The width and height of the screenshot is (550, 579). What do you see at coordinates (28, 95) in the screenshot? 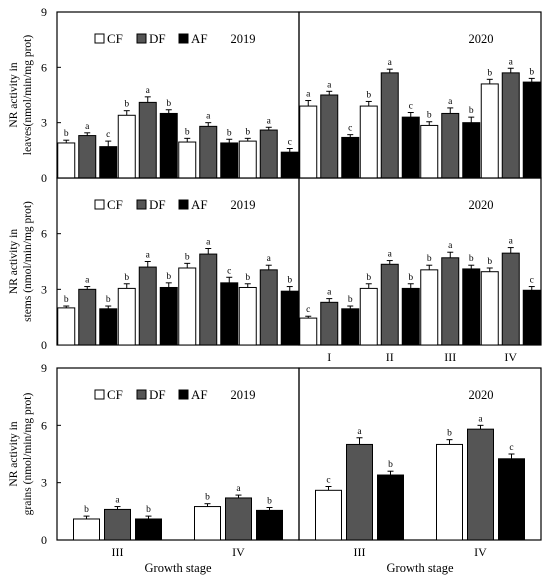
I see `y-axis-label: leaves(nmol/min/mg prot)` at bounding box center [28, 95].